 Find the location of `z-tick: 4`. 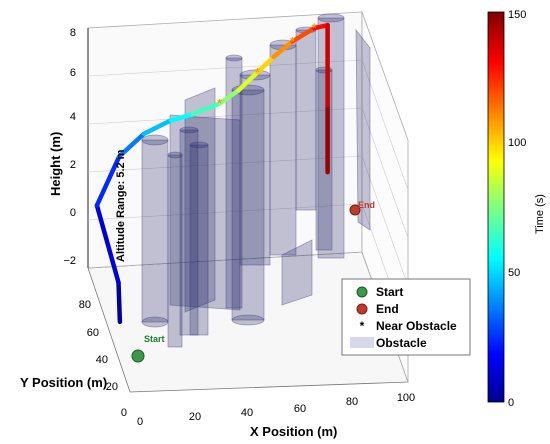

z-tick: 4 is located at coordinates (73, 117).